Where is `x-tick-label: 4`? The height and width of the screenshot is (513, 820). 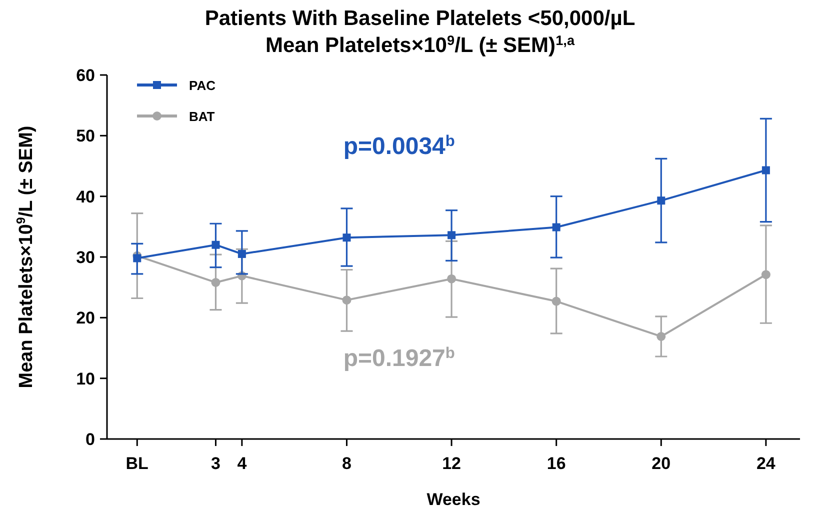 x-tick-label: 4 is located at coordinates (242, 463).